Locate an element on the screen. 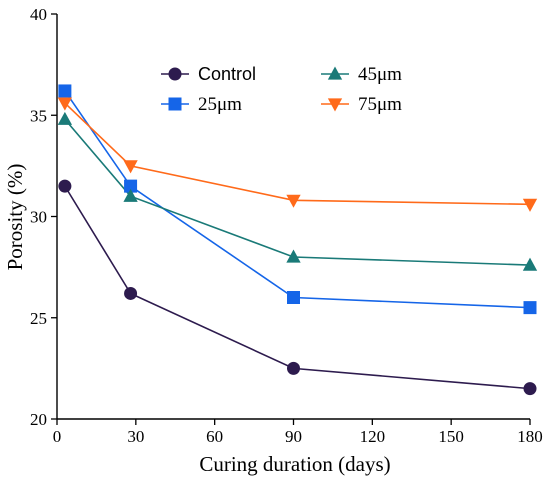 Image resolution: width=550 pixels, height=487 pixels. x-tick-label: 90 is located at coordinates (293, 436).